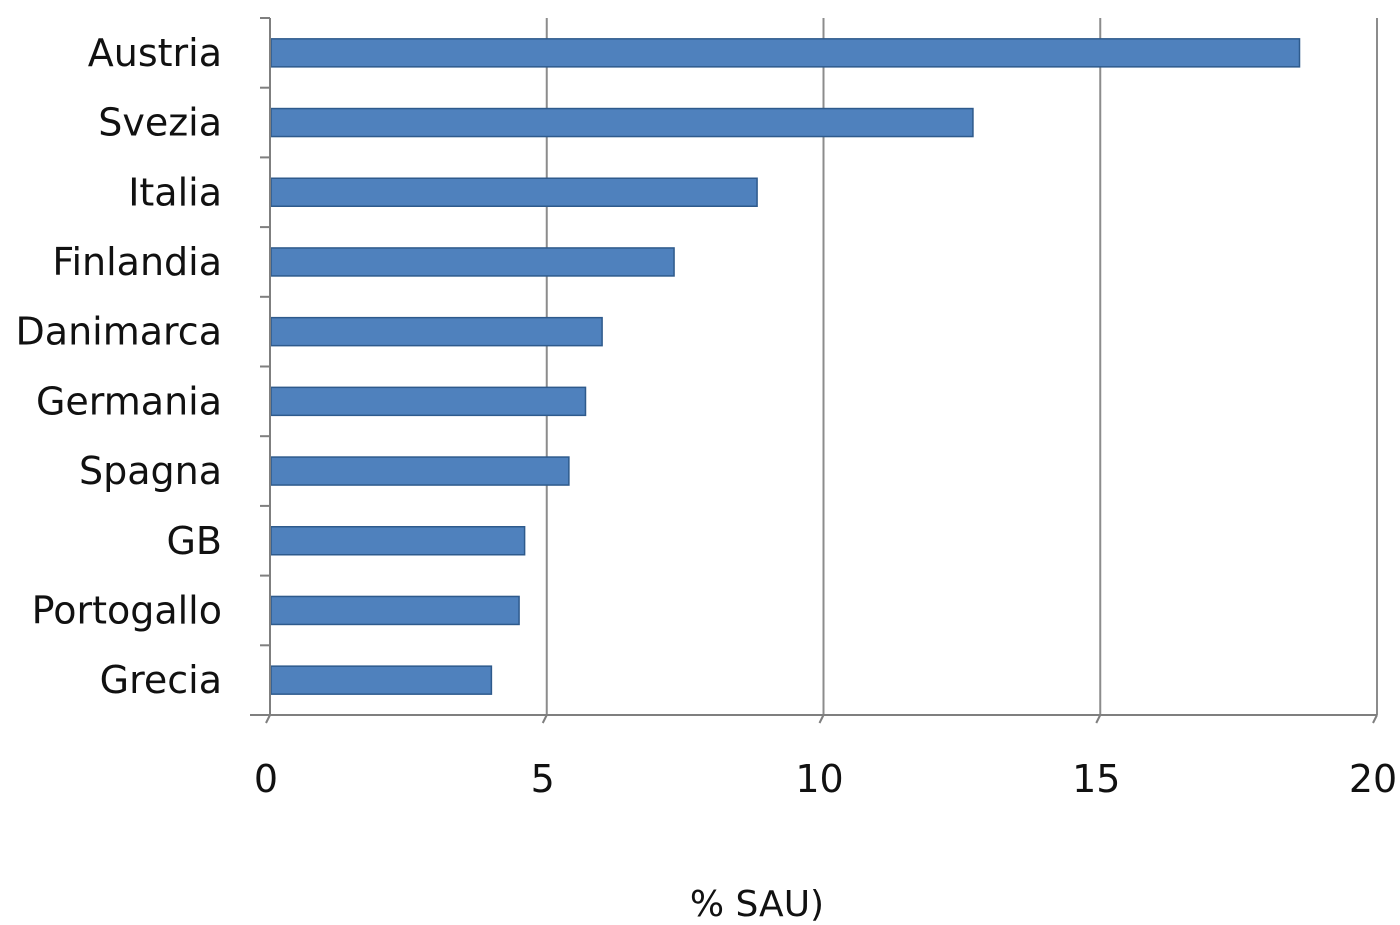 This screenshot has width=1400, height=925. I want to click on category-label: Austria, so click(155, 53).